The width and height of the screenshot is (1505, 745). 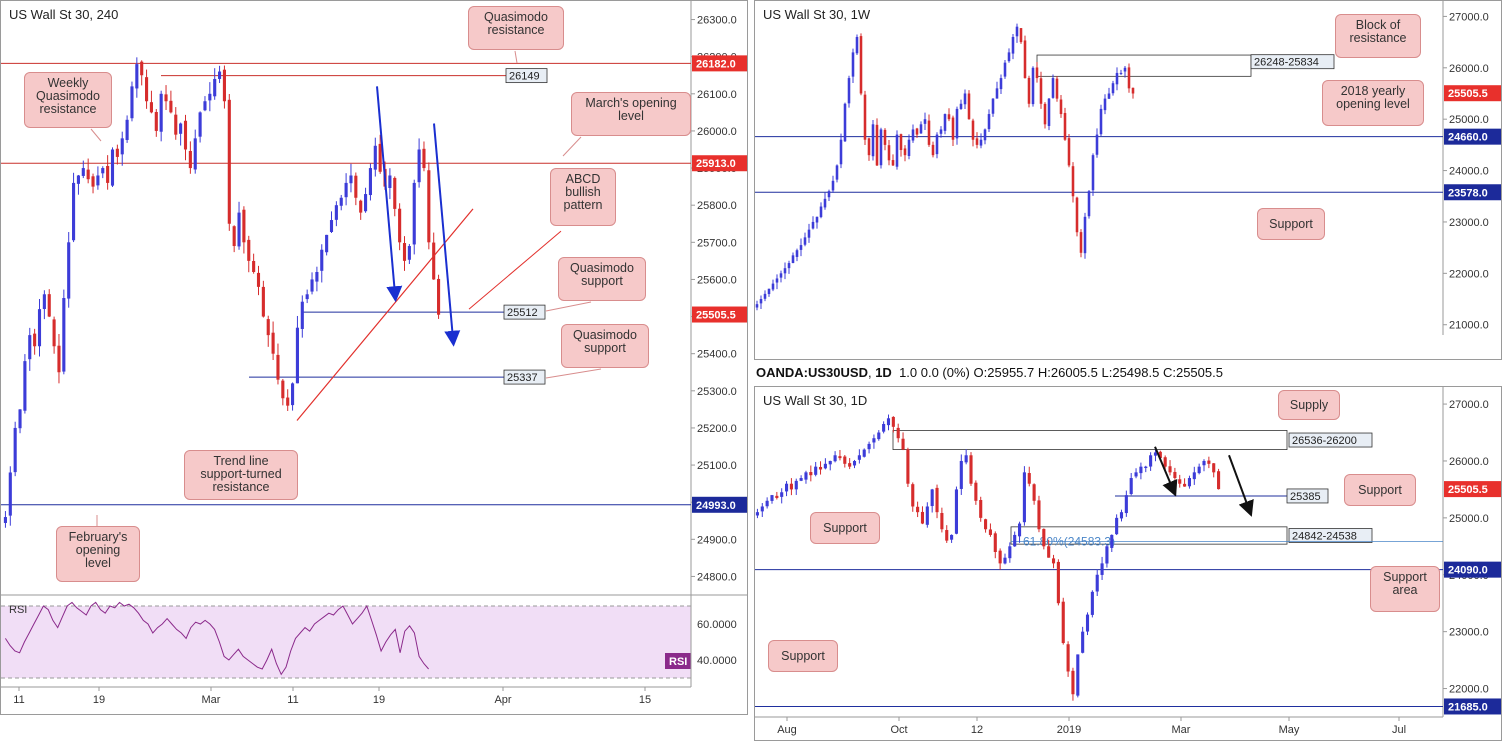 What do you see at coordinates (1090, 440) in the screenshot?
I see `daily-supply-zone` at bounding box center [1090, 440].